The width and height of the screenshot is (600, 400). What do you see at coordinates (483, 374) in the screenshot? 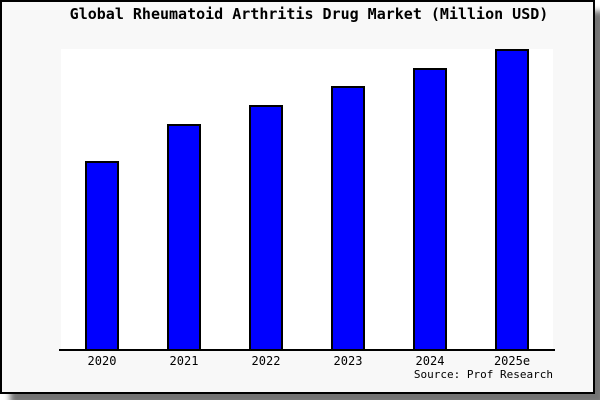
I see `source-note: Source: Prof Research` at bounding box center [483, 374].